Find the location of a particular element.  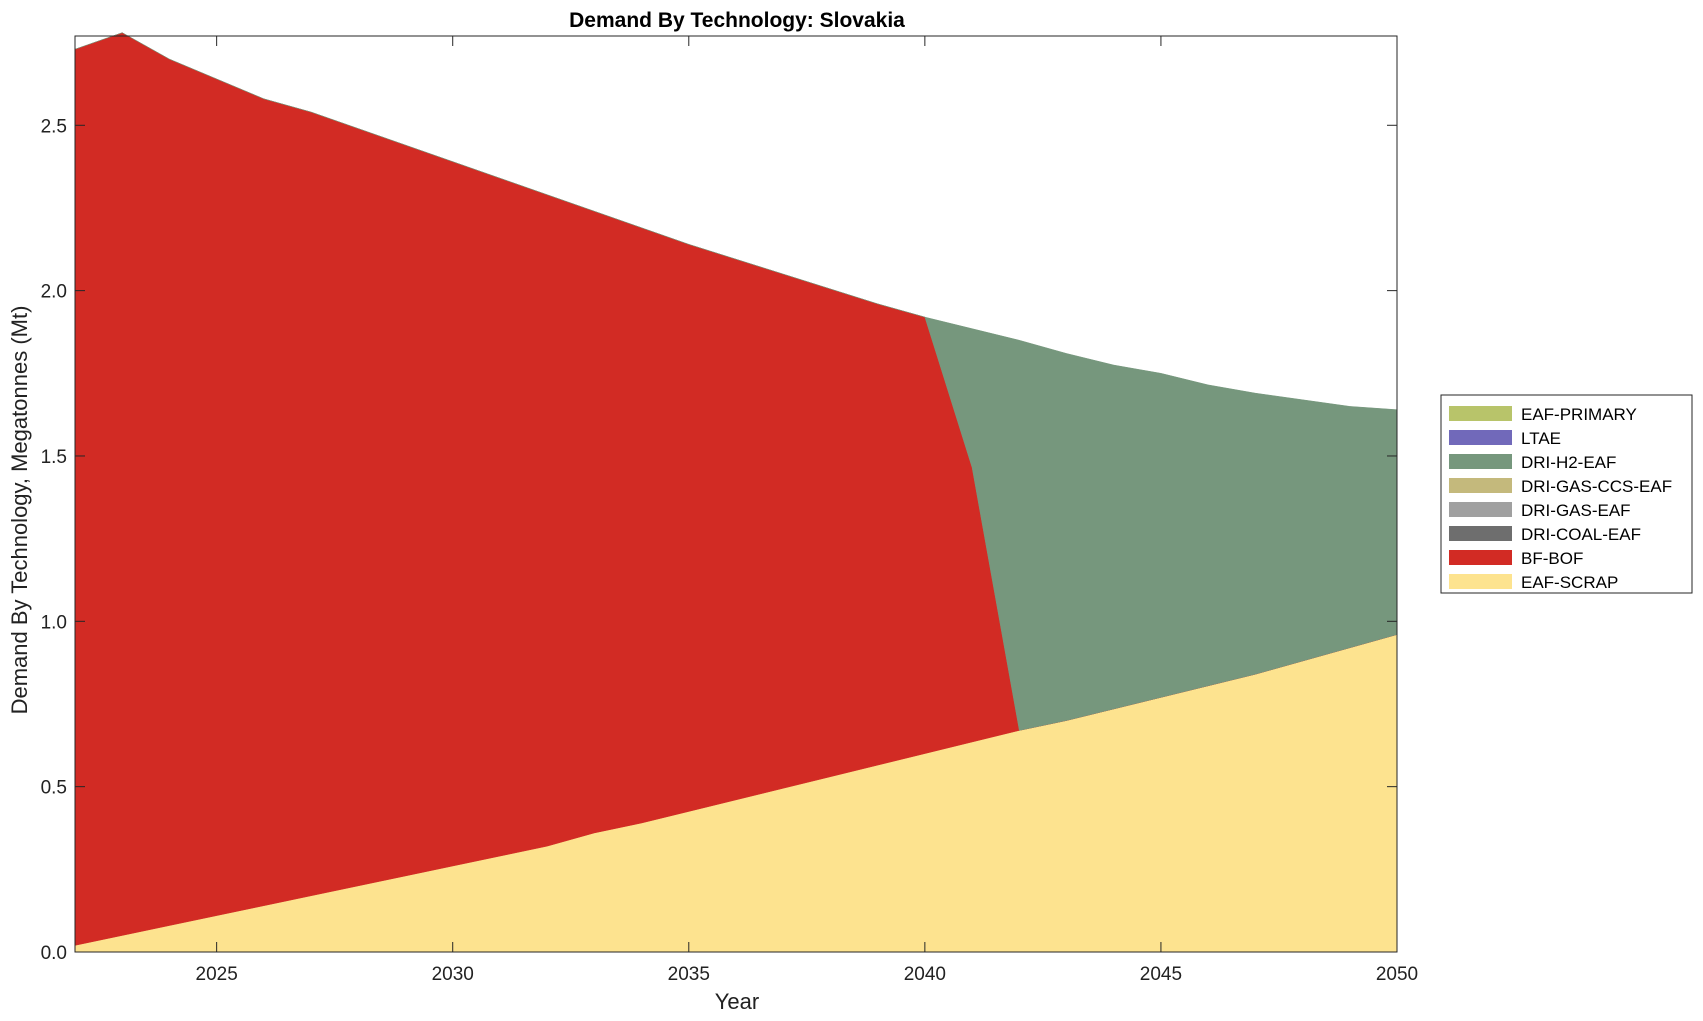

chart-title: Demand By Technology: Slovakia is located at coordinates (737, 20).